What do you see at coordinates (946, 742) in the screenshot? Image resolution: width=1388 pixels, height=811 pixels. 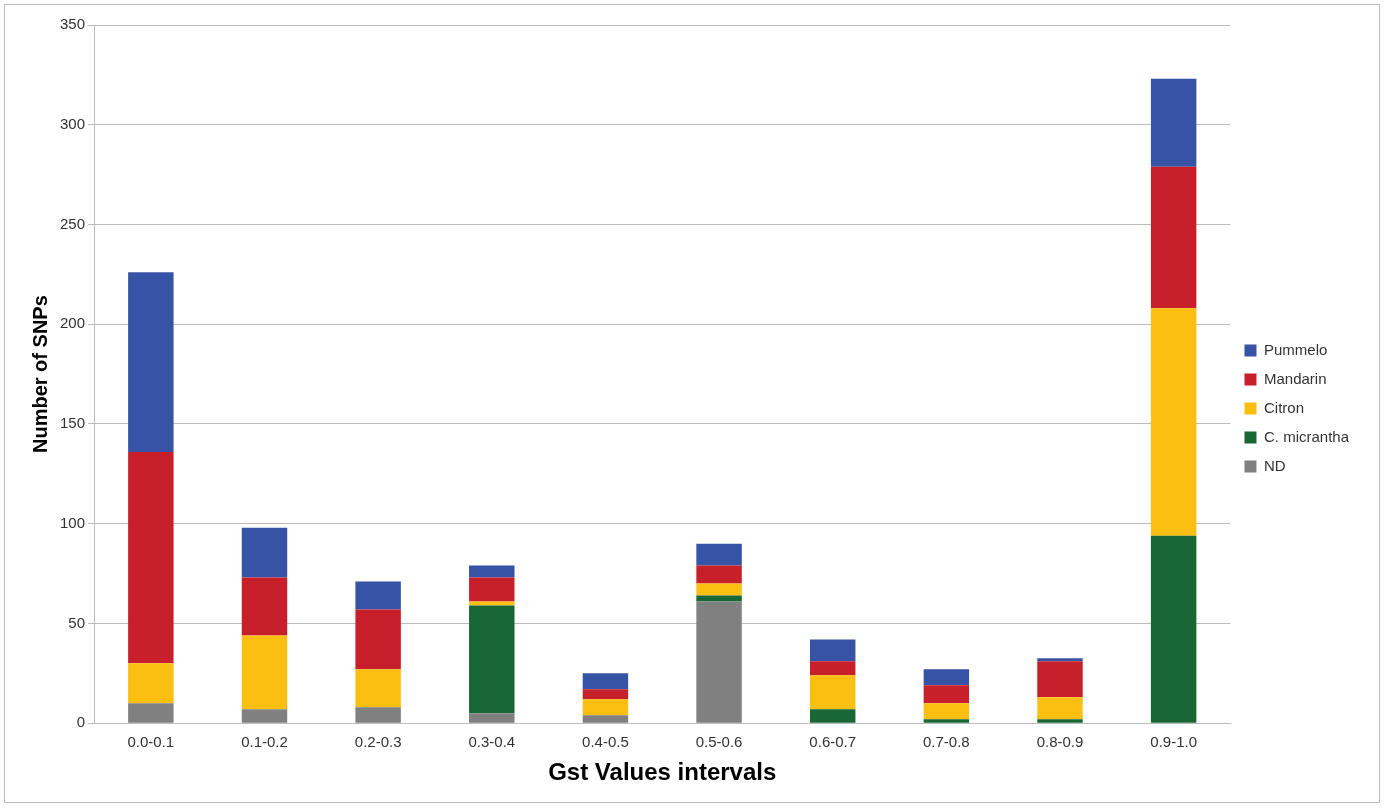 I see `x-tick-label: 0.7-0.8` at bounding box center [946, 742].